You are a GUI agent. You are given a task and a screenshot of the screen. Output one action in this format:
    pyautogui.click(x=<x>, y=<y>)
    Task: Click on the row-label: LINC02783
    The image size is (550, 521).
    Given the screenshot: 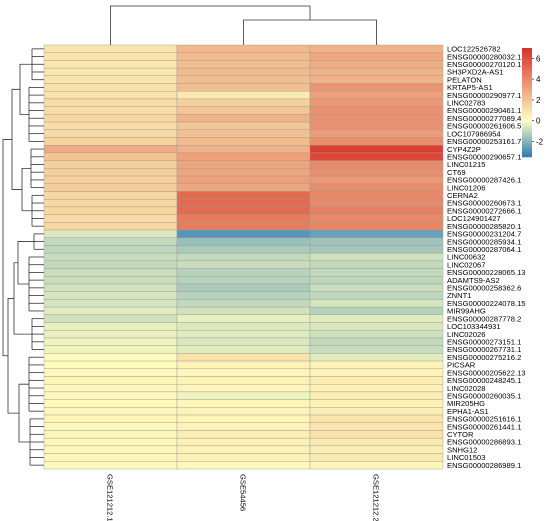 What is the action you would take?
    pyautogui.click(x=466, y=103)
    